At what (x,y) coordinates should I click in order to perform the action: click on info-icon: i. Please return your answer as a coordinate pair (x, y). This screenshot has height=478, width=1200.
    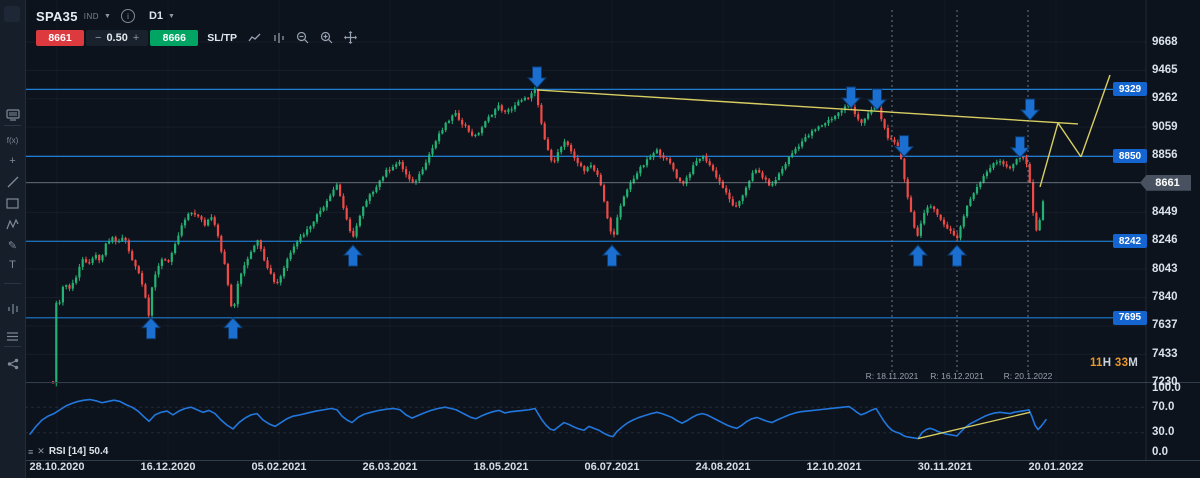
    Looking at the image, I should click on (127, 16).